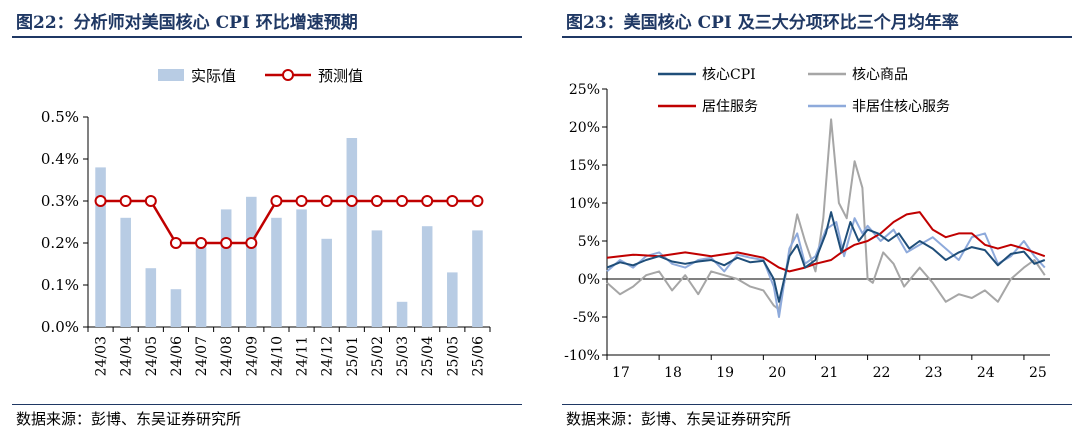 The height and width of the screenshot is (440, 1080). Describe the element at coordinates (152, 356) in the screenshot. I see `x-tick-label: 24/05` at that location.